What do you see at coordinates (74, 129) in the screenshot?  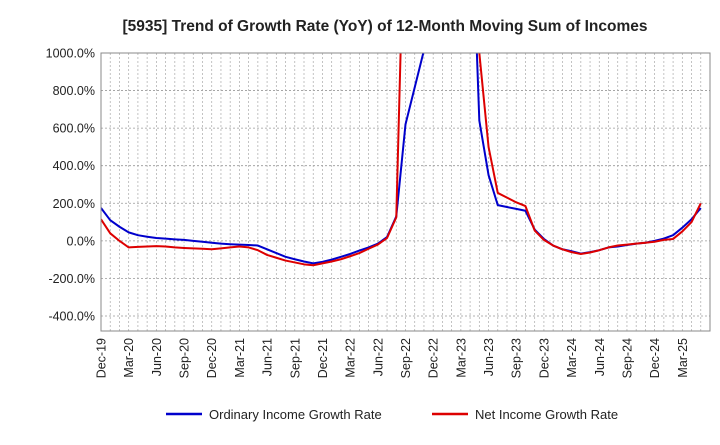 I see `y-tick-label: 600.0%` at bounding box center [74, 129].